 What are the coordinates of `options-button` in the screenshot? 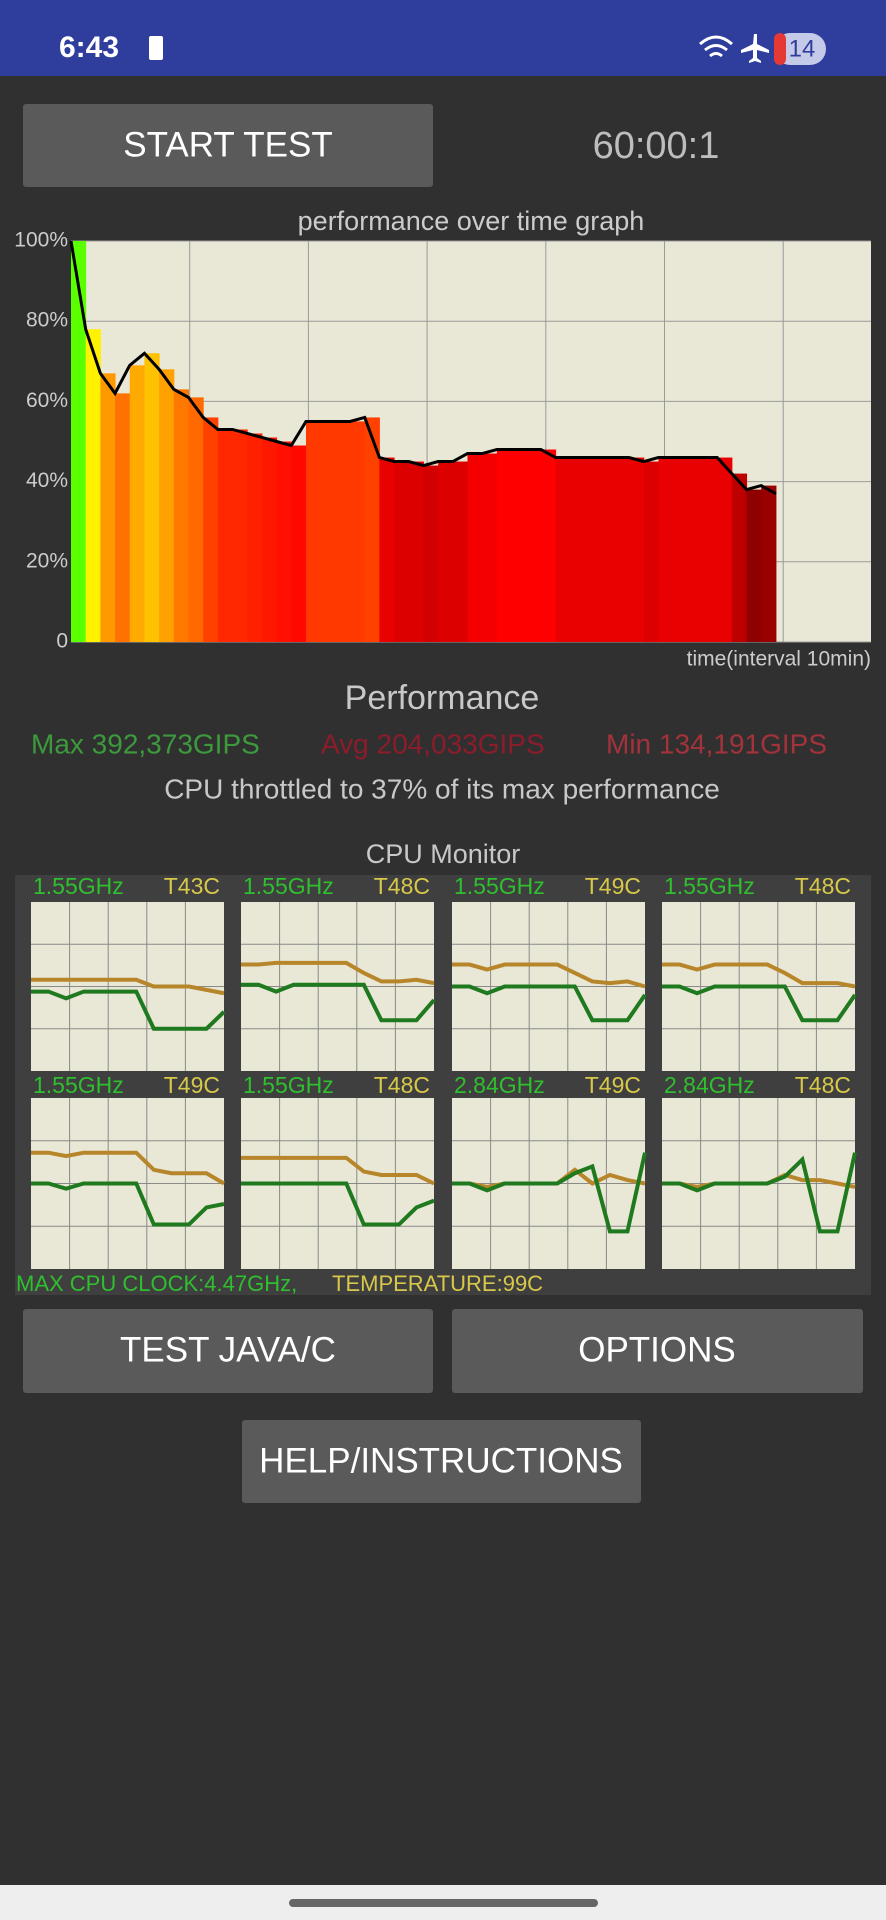 It's located at (657, 1351).